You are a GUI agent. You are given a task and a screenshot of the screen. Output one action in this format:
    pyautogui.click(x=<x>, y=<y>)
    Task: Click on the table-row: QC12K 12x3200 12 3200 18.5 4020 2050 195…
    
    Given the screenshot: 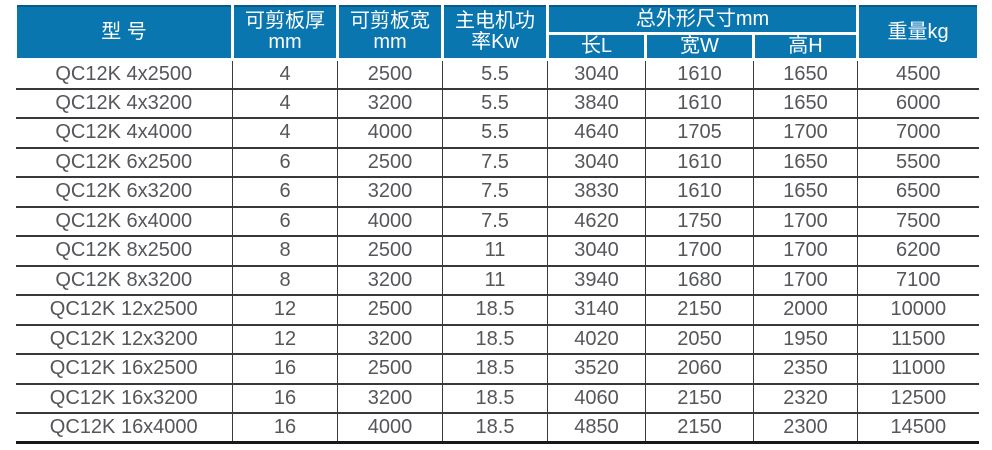 What is the action you would take?
    pyautogui.click(x=497, y=339)
    